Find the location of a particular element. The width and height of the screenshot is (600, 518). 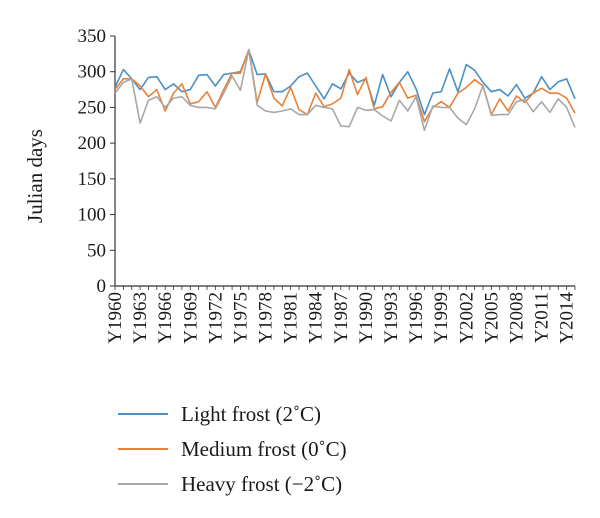

x-tick-label: Y1999 is located at coordinates (441, 318).